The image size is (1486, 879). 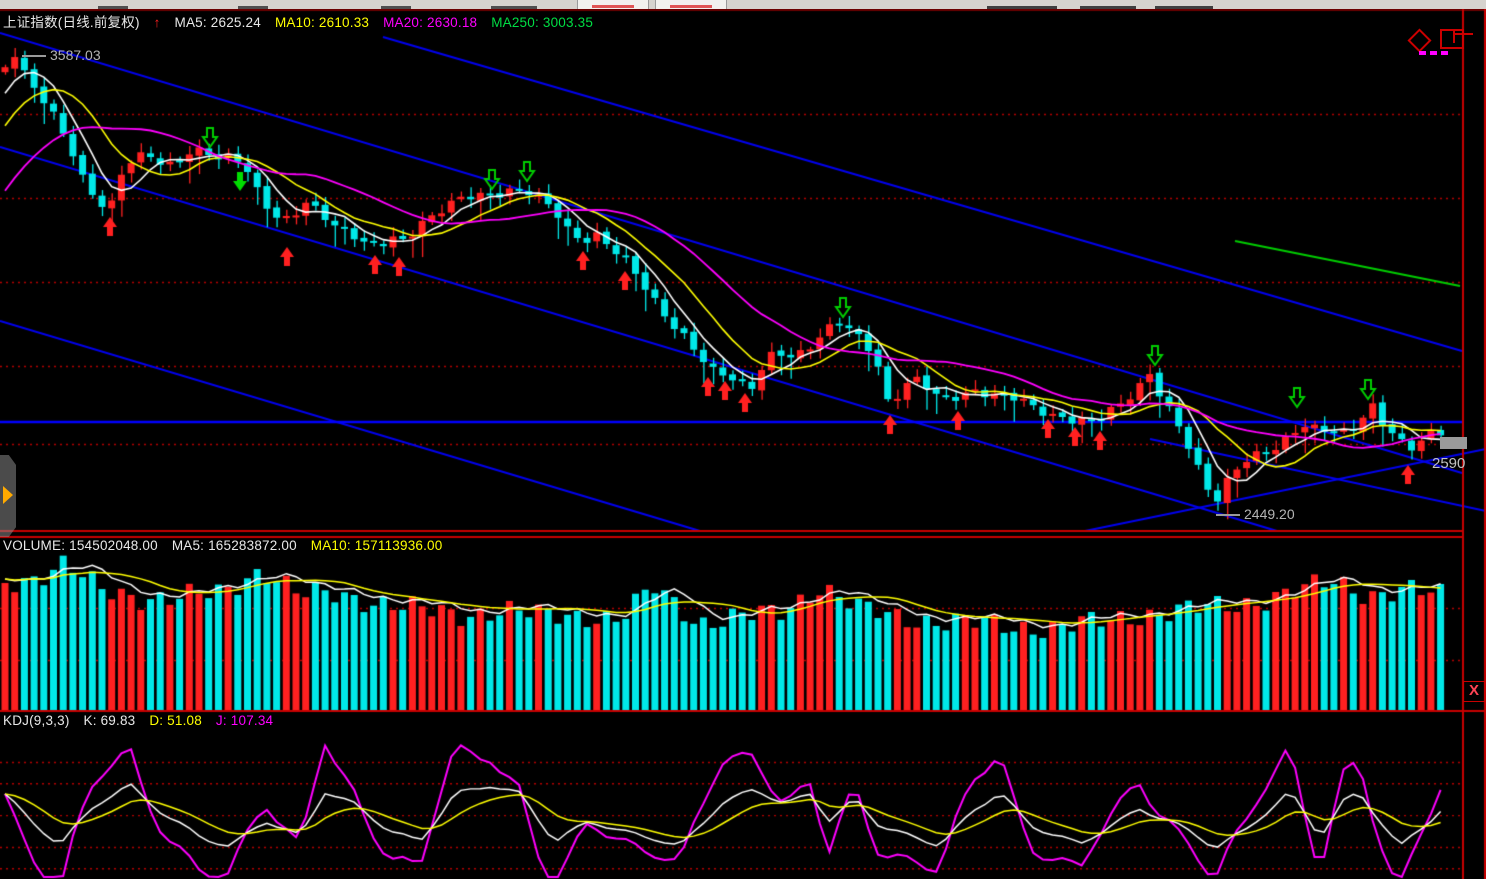 I want to click on ma250-value: MA250: 3003.35, so click(x=542, y=22).